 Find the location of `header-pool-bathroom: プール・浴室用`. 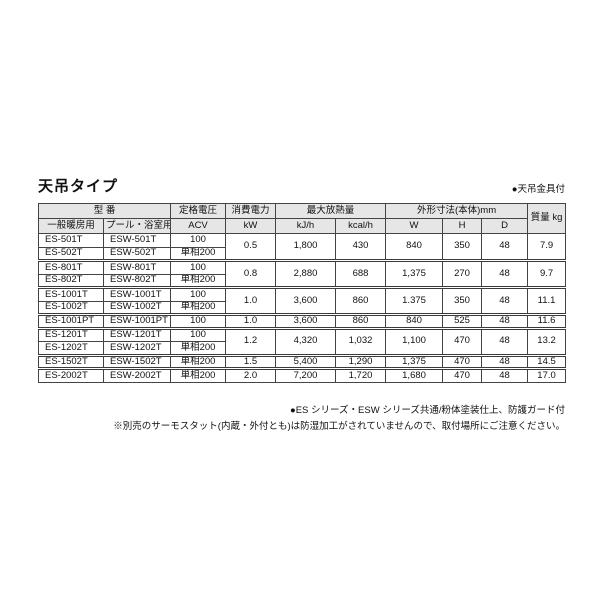

header-pool-bathroom: プール・浴室用 is located at coordinates (137, 226).